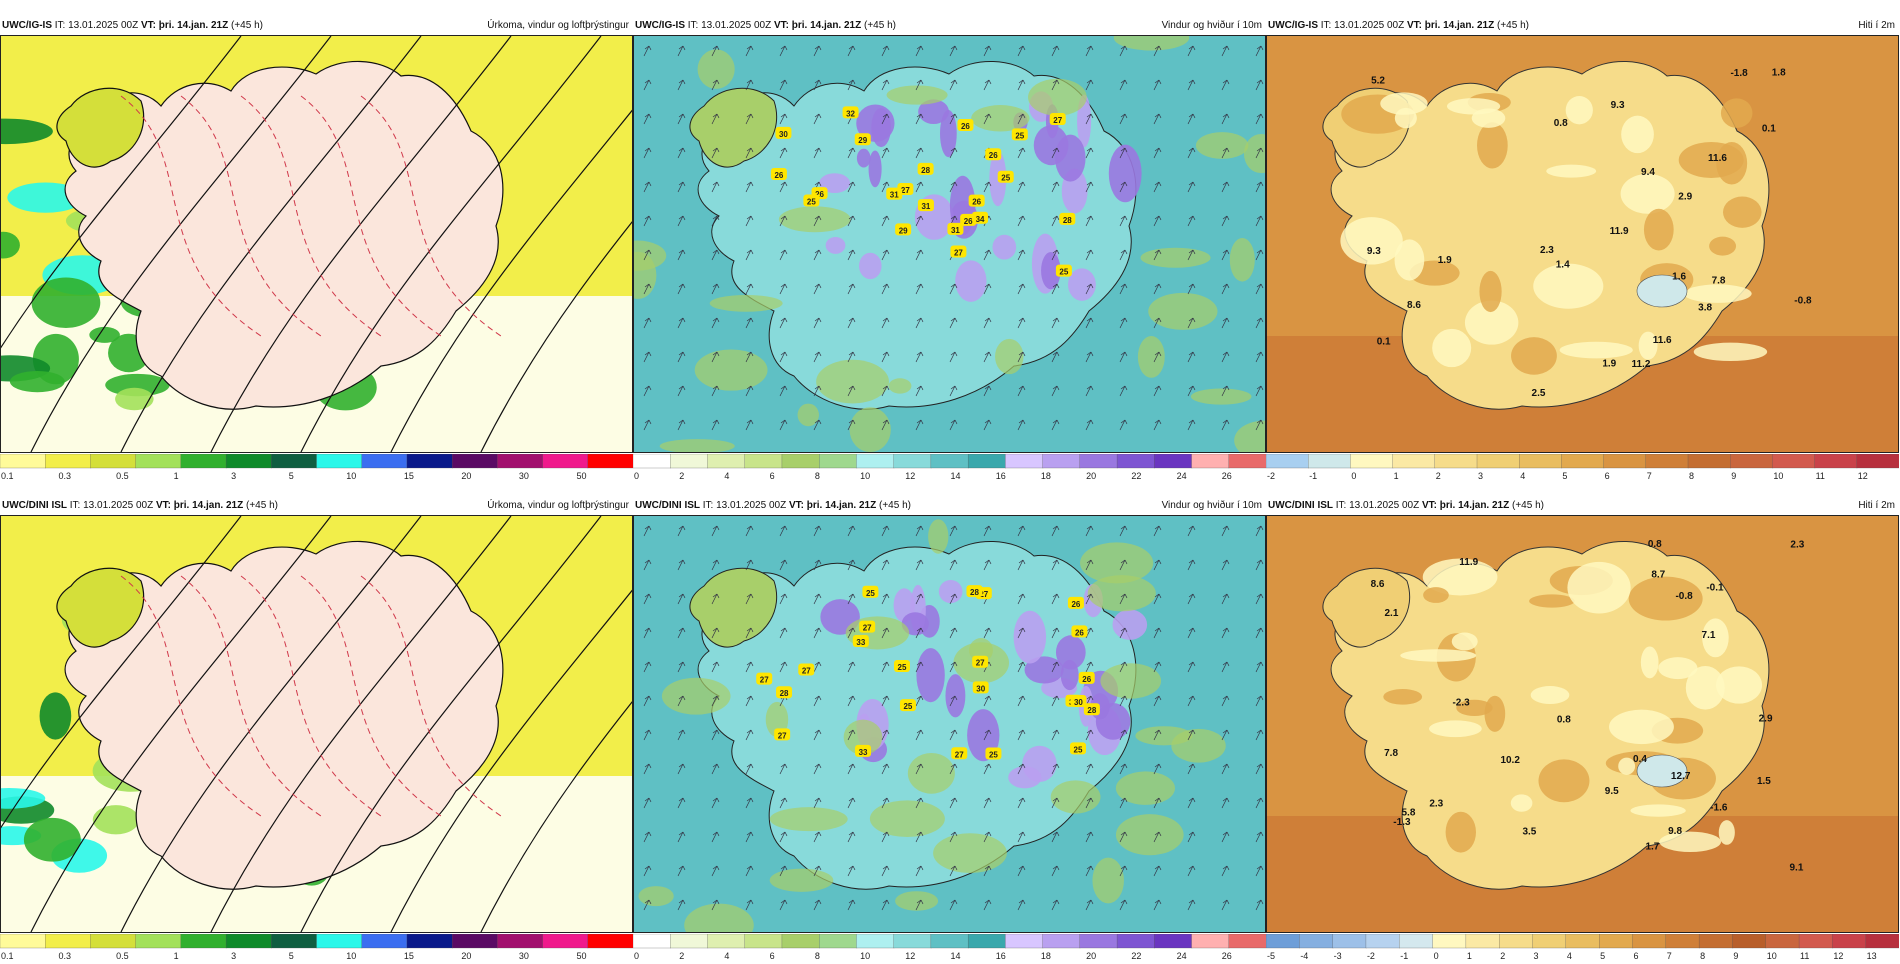  Describe the element at coordinates (681, 956) in the screenshot. I see `colorbar-tick-label: 2` at that location.